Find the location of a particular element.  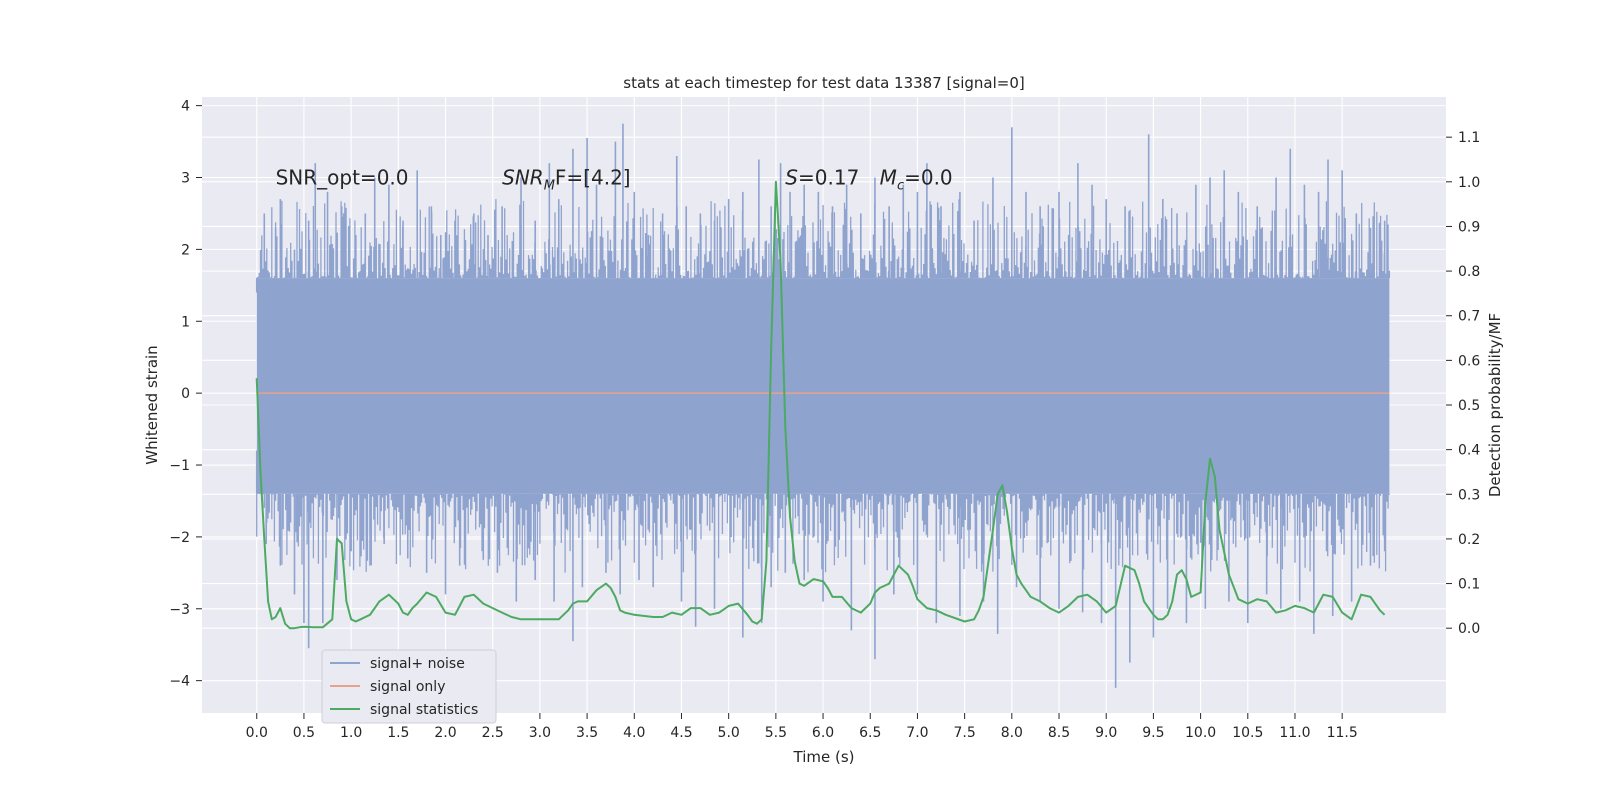

x-tick-label-20: 10.0 is located at coordinates (1200, 733).